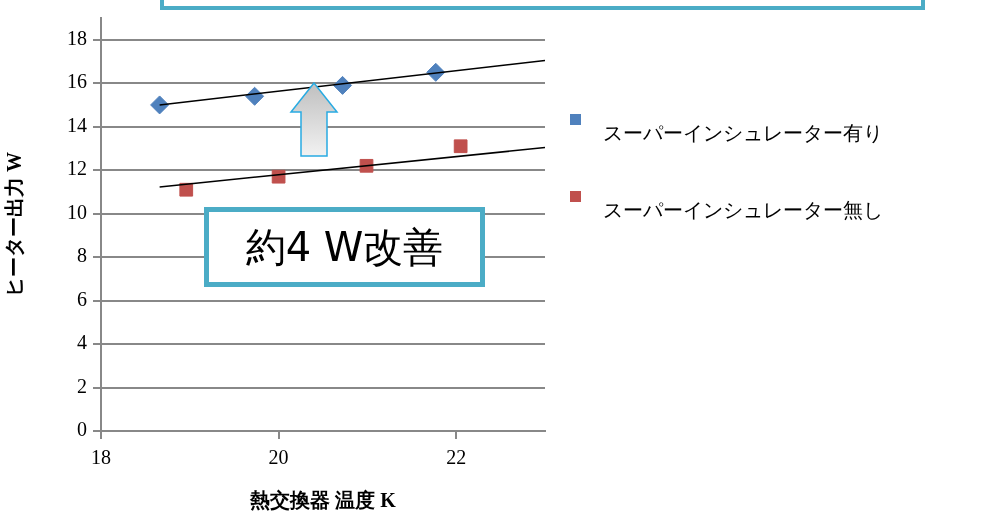 This screenshot has width=1006, height=518. Describe the element at coordinates (77, 37) in the screenshot. I see `y-tick-label: 18` at that location.